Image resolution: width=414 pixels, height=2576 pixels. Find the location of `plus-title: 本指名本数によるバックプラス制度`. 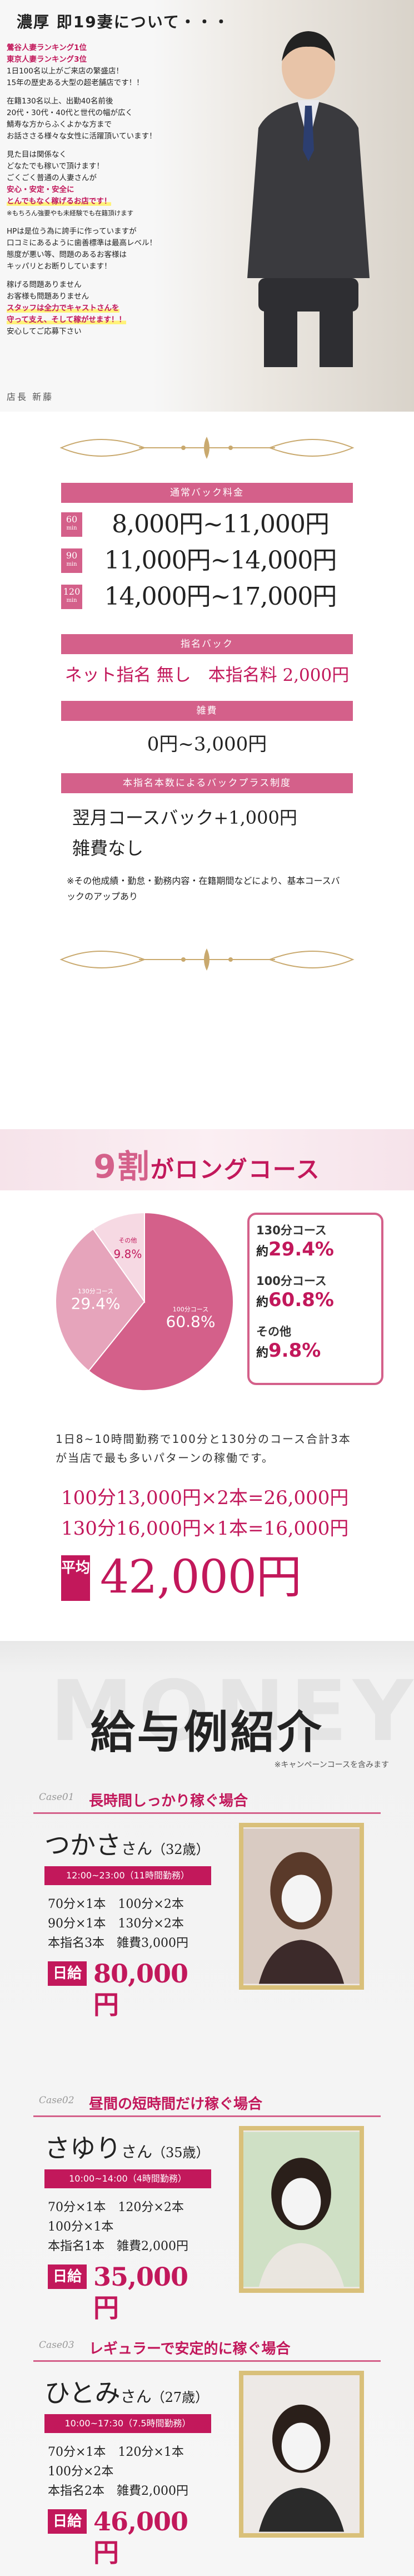

plus-title: 本指名本数によるバックプラス制度 is located at coordinates (207, 783).